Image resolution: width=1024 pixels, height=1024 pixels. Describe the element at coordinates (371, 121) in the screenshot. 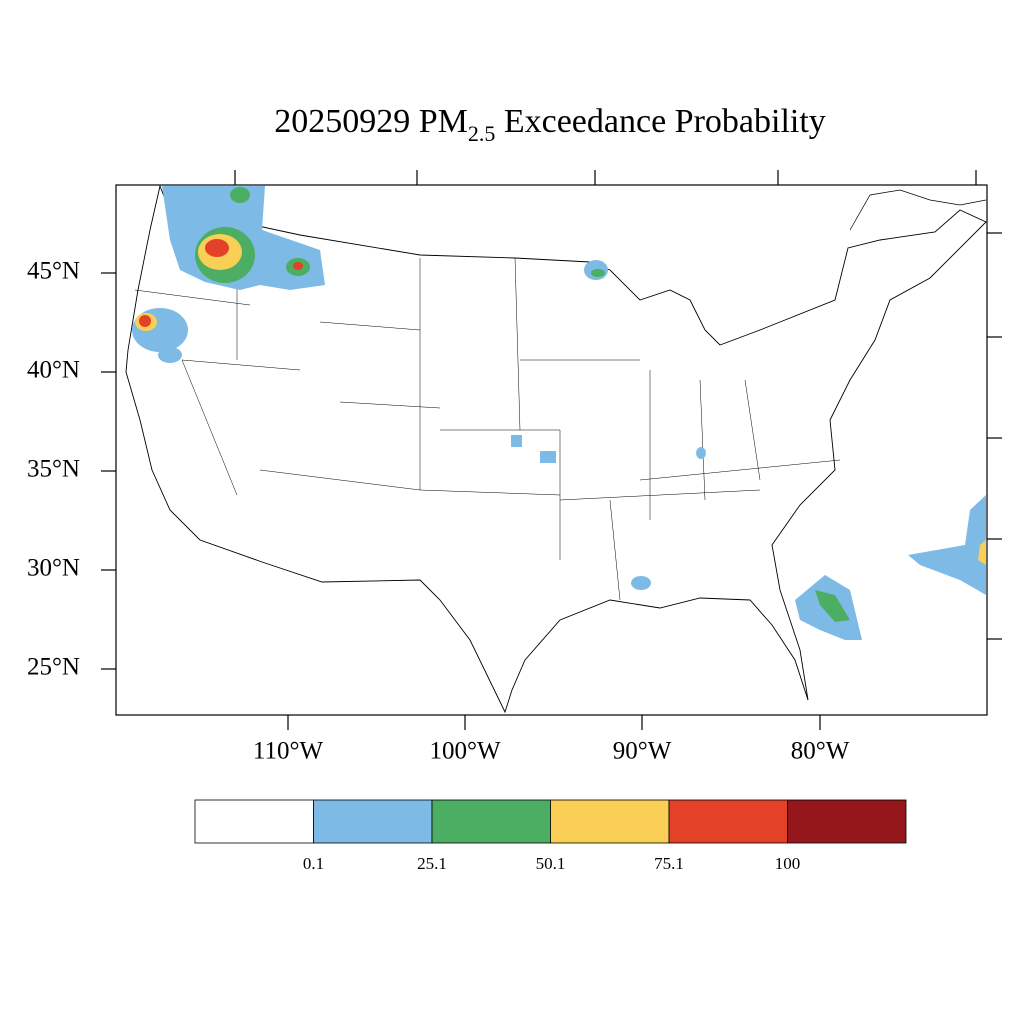

I see `title-main: 20250929 PM` at that location.